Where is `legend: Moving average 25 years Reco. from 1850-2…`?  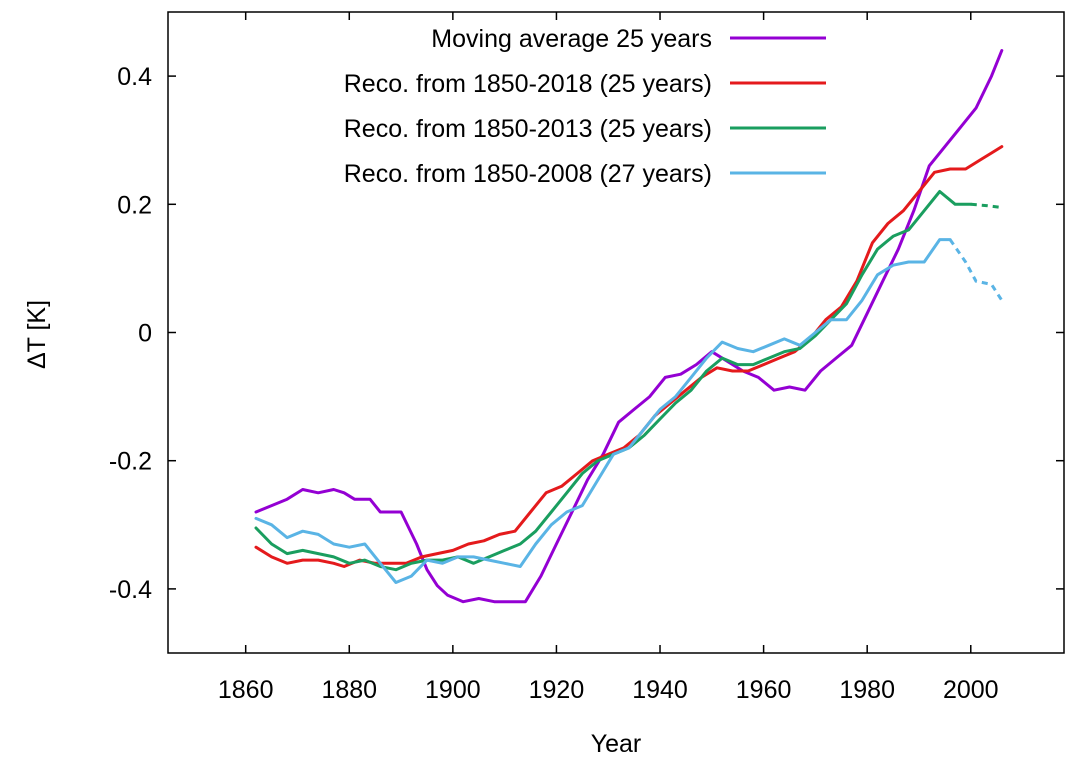
legend: Moving average 25 years Reco. from 1850-2… is located at coordinates (585, 106).